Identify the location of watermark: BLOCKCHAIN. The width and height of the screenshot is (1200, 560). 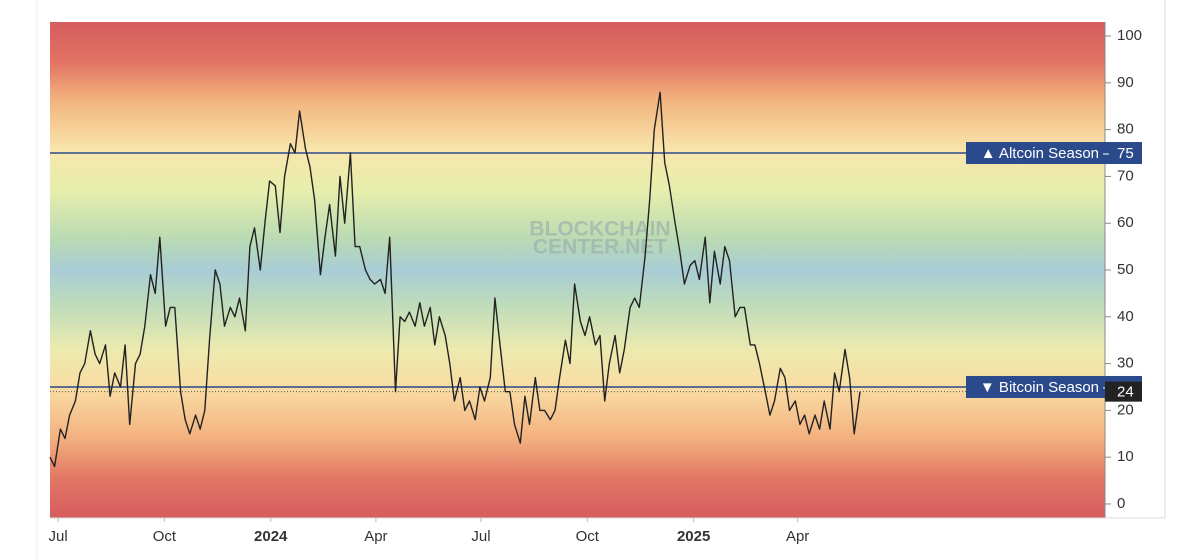
(599, 229).